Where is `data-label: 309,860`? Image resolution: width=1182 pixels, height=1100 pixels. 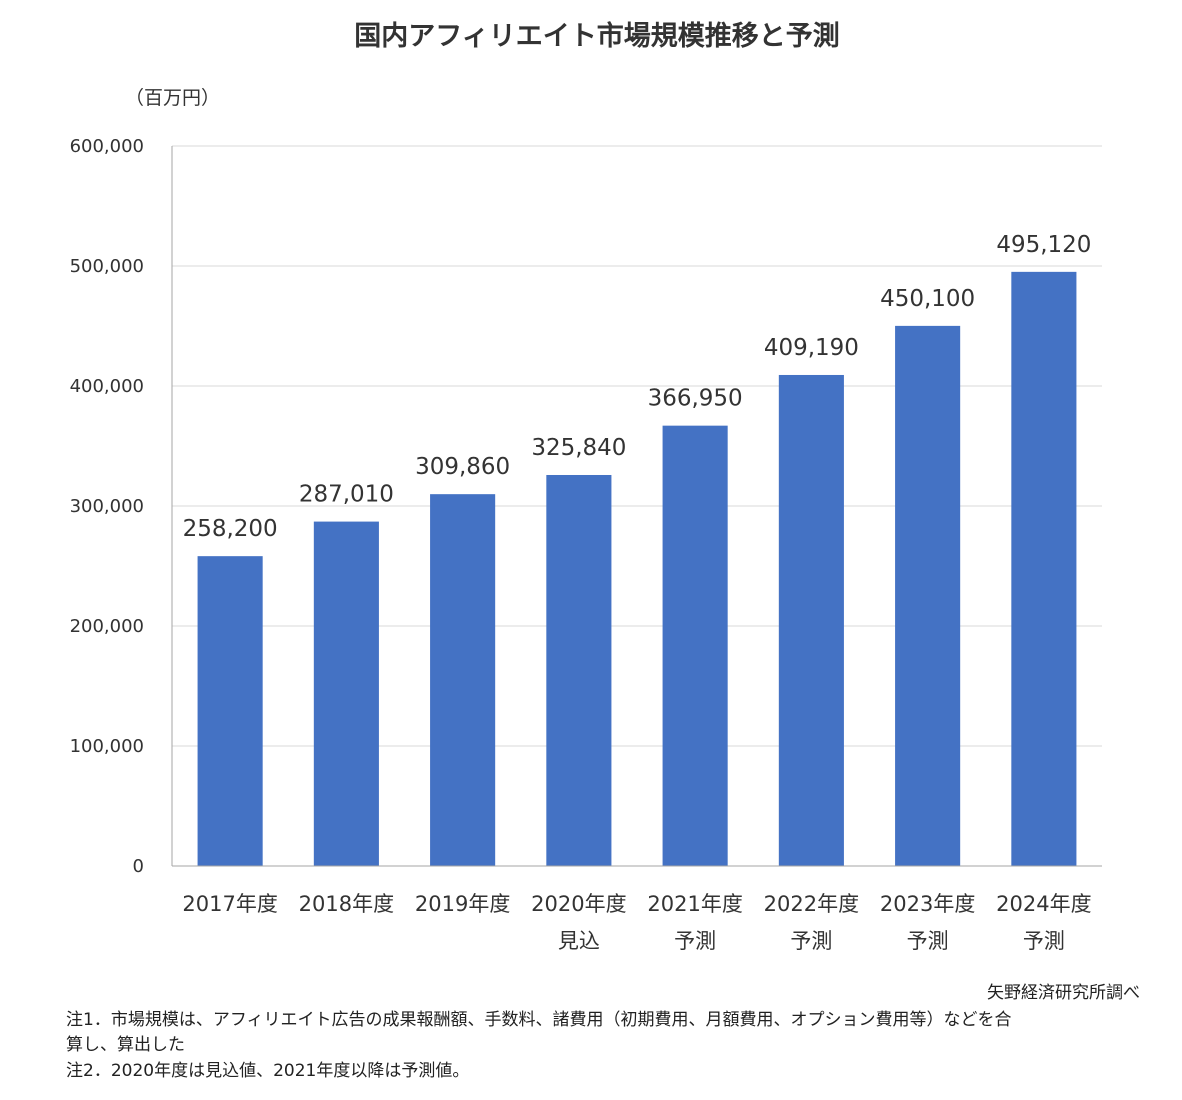 data-label: 309,860 is located at coordinates (462, 467).